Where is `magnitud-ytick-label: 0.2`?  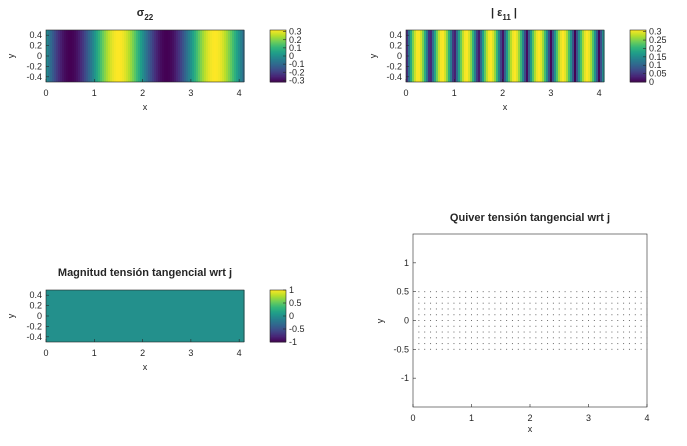
magnitud-ytick-label: 0.2 is located at coordinates (35, 306).